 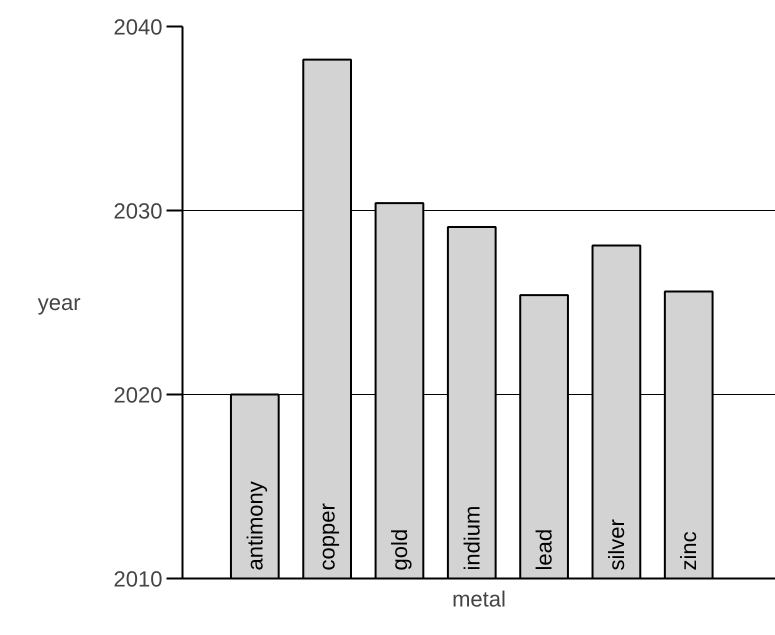 I want to click on y-tick-label: 2040, so click(x=138, y=27).